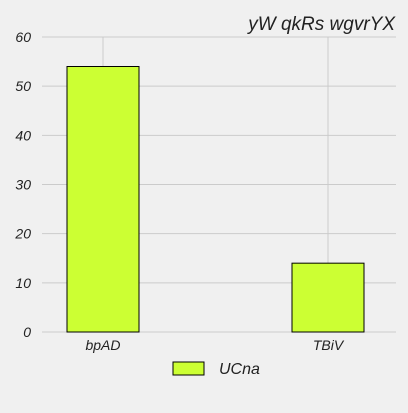  Describe the element at coordinates (23, 283) in the screenshot. I see `y-tick-label: 10` at that location.